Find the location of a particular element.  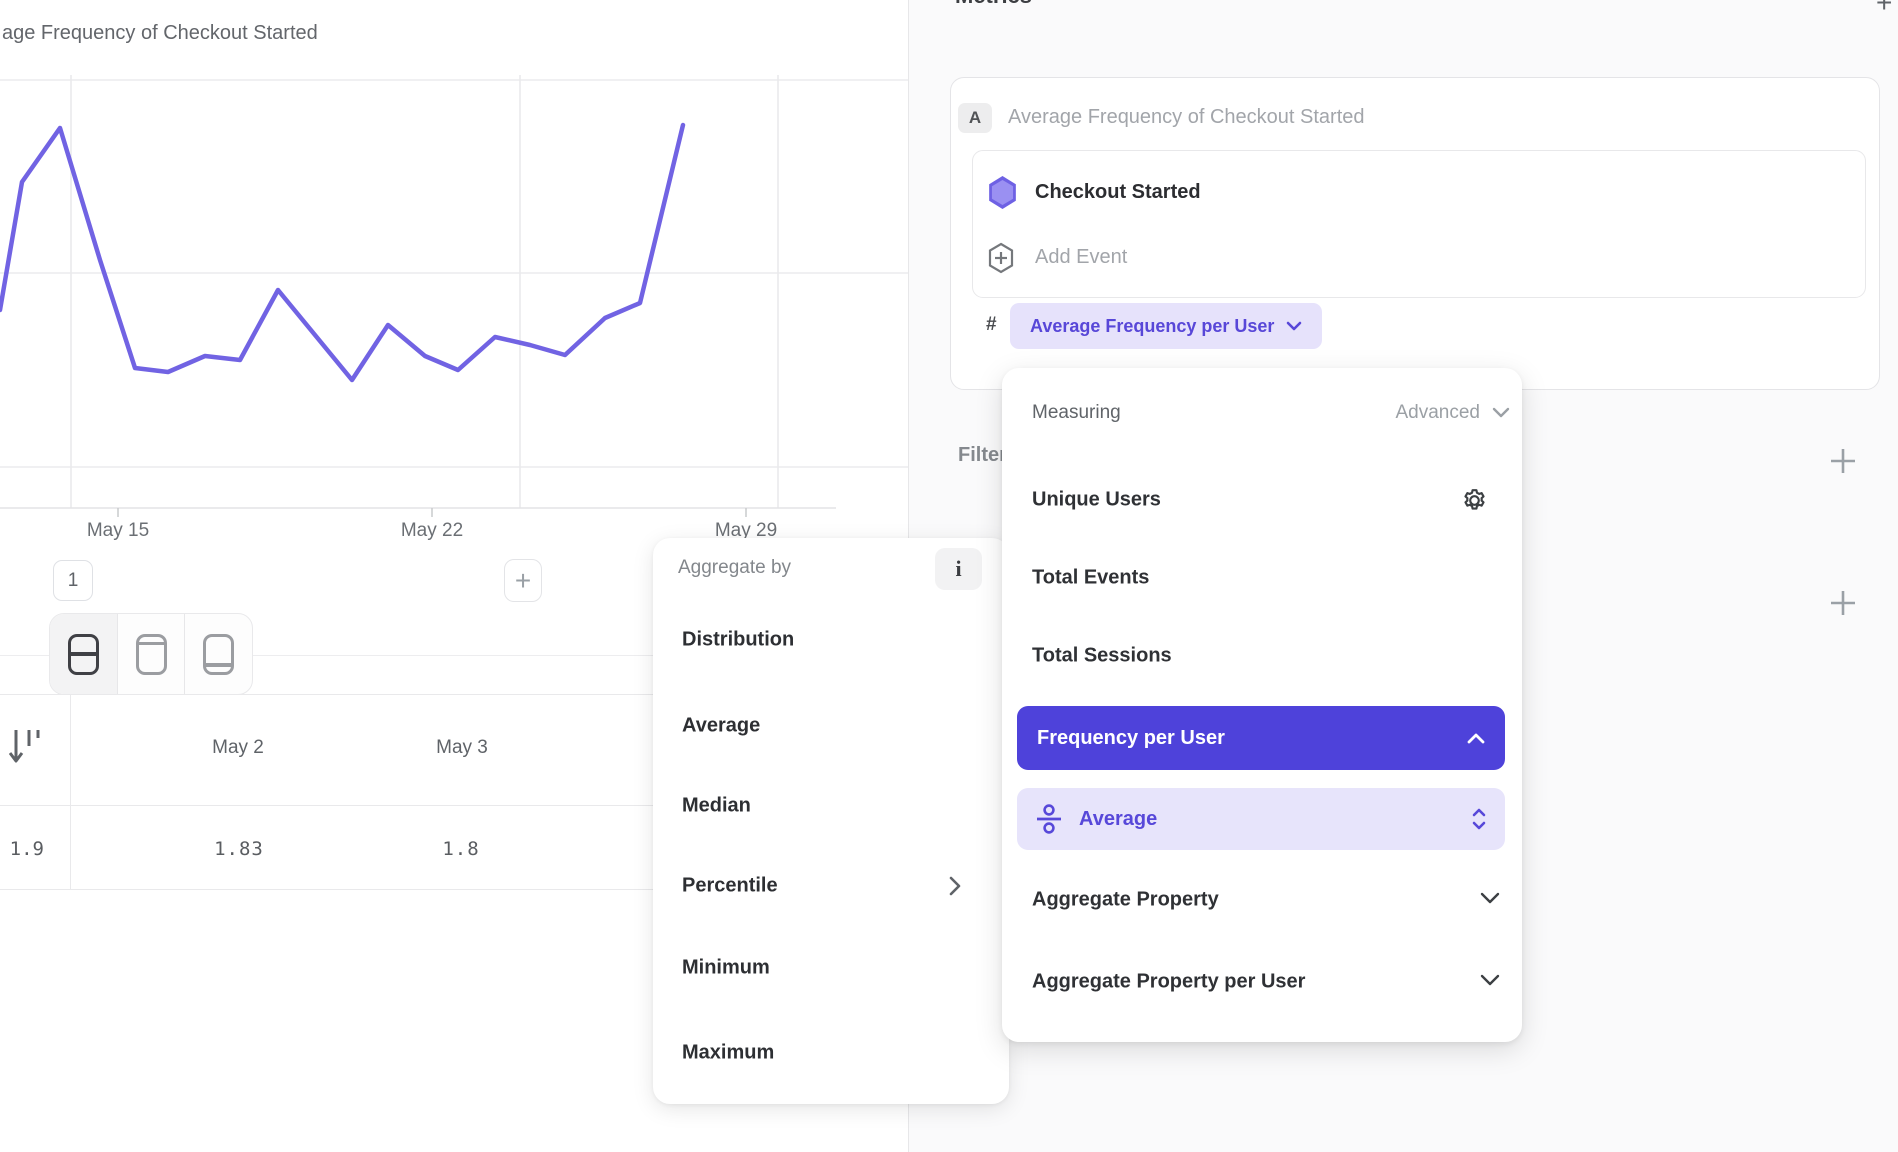

x-axis-label: May 29 is located at coordinates (746, 530).